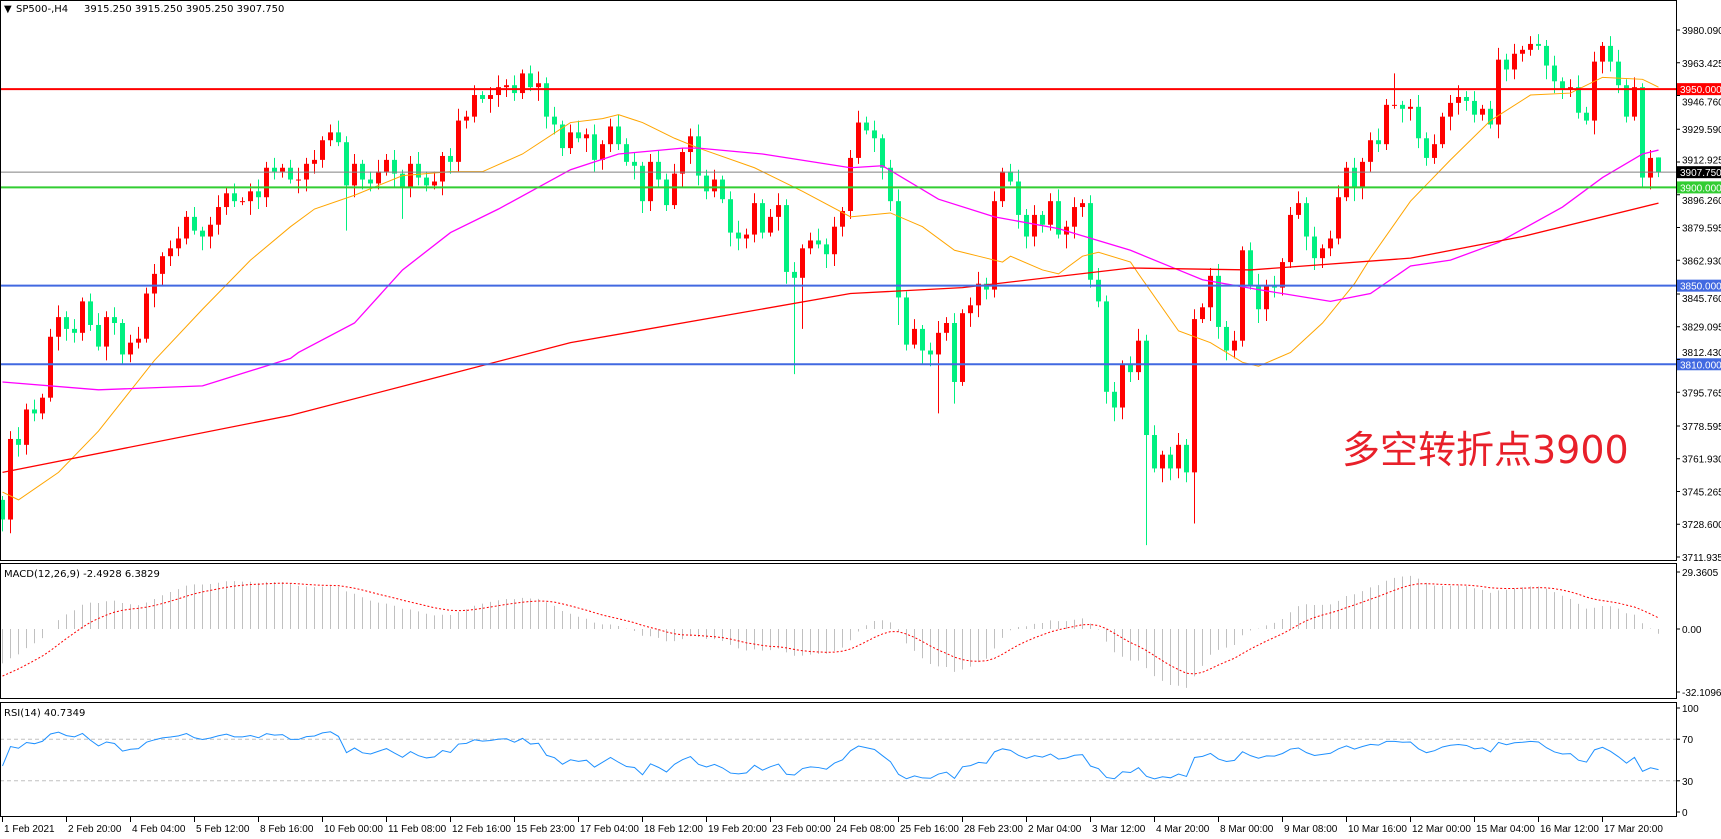 Image resolution: width=1721 pixels, height=839 pixels. I want to click on time-tick-label: 5 Feb 12:00, so click(223, 829).